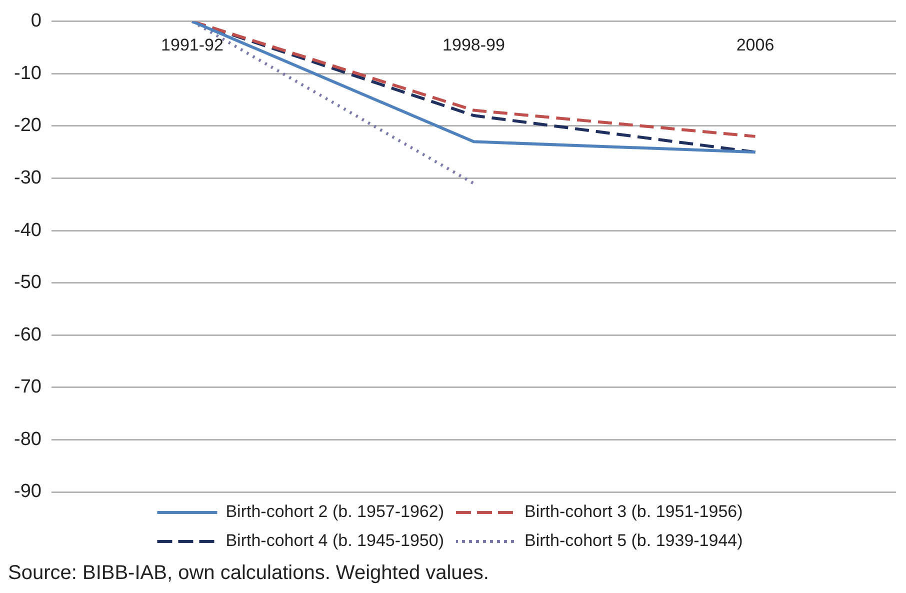 This screenshot has height=593, width=906. What do you see at coordinates (28, 439) in the screenshot?
I see `y-tick-label: -80` at bounding box center [28, 439].